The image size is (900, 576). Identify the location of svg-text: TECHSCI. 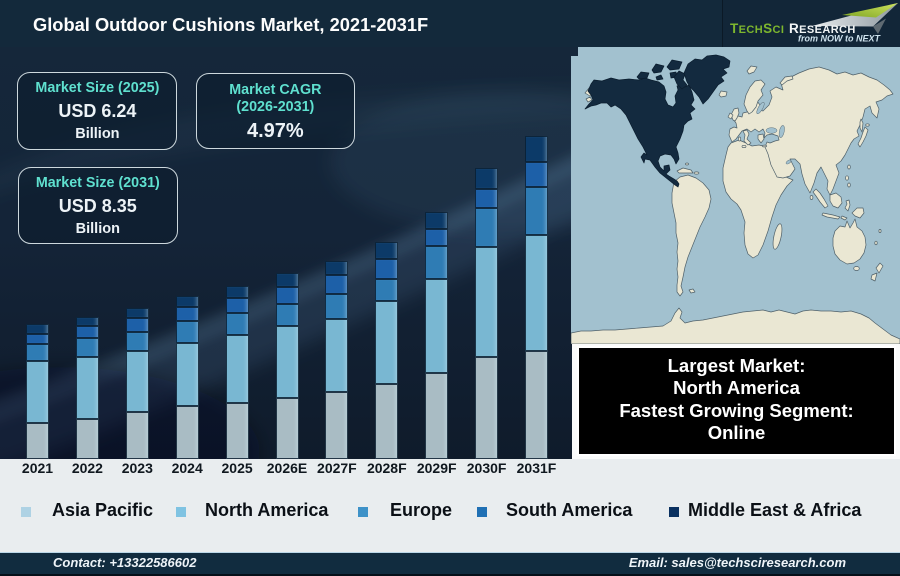
(757, 28).